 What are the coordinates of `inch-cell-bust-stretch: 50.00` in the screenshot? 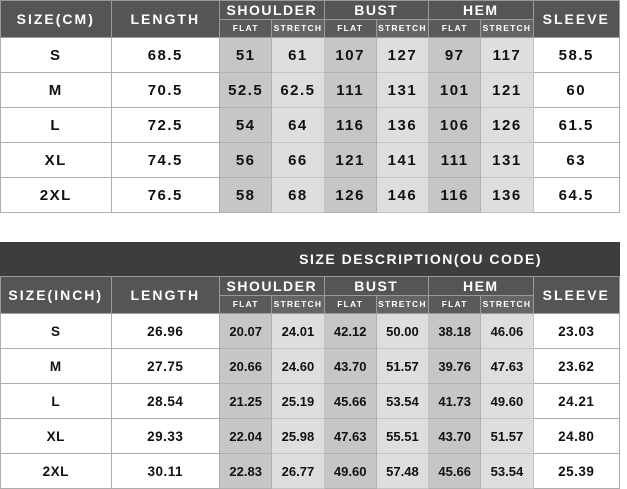 It's located at (402, 331).